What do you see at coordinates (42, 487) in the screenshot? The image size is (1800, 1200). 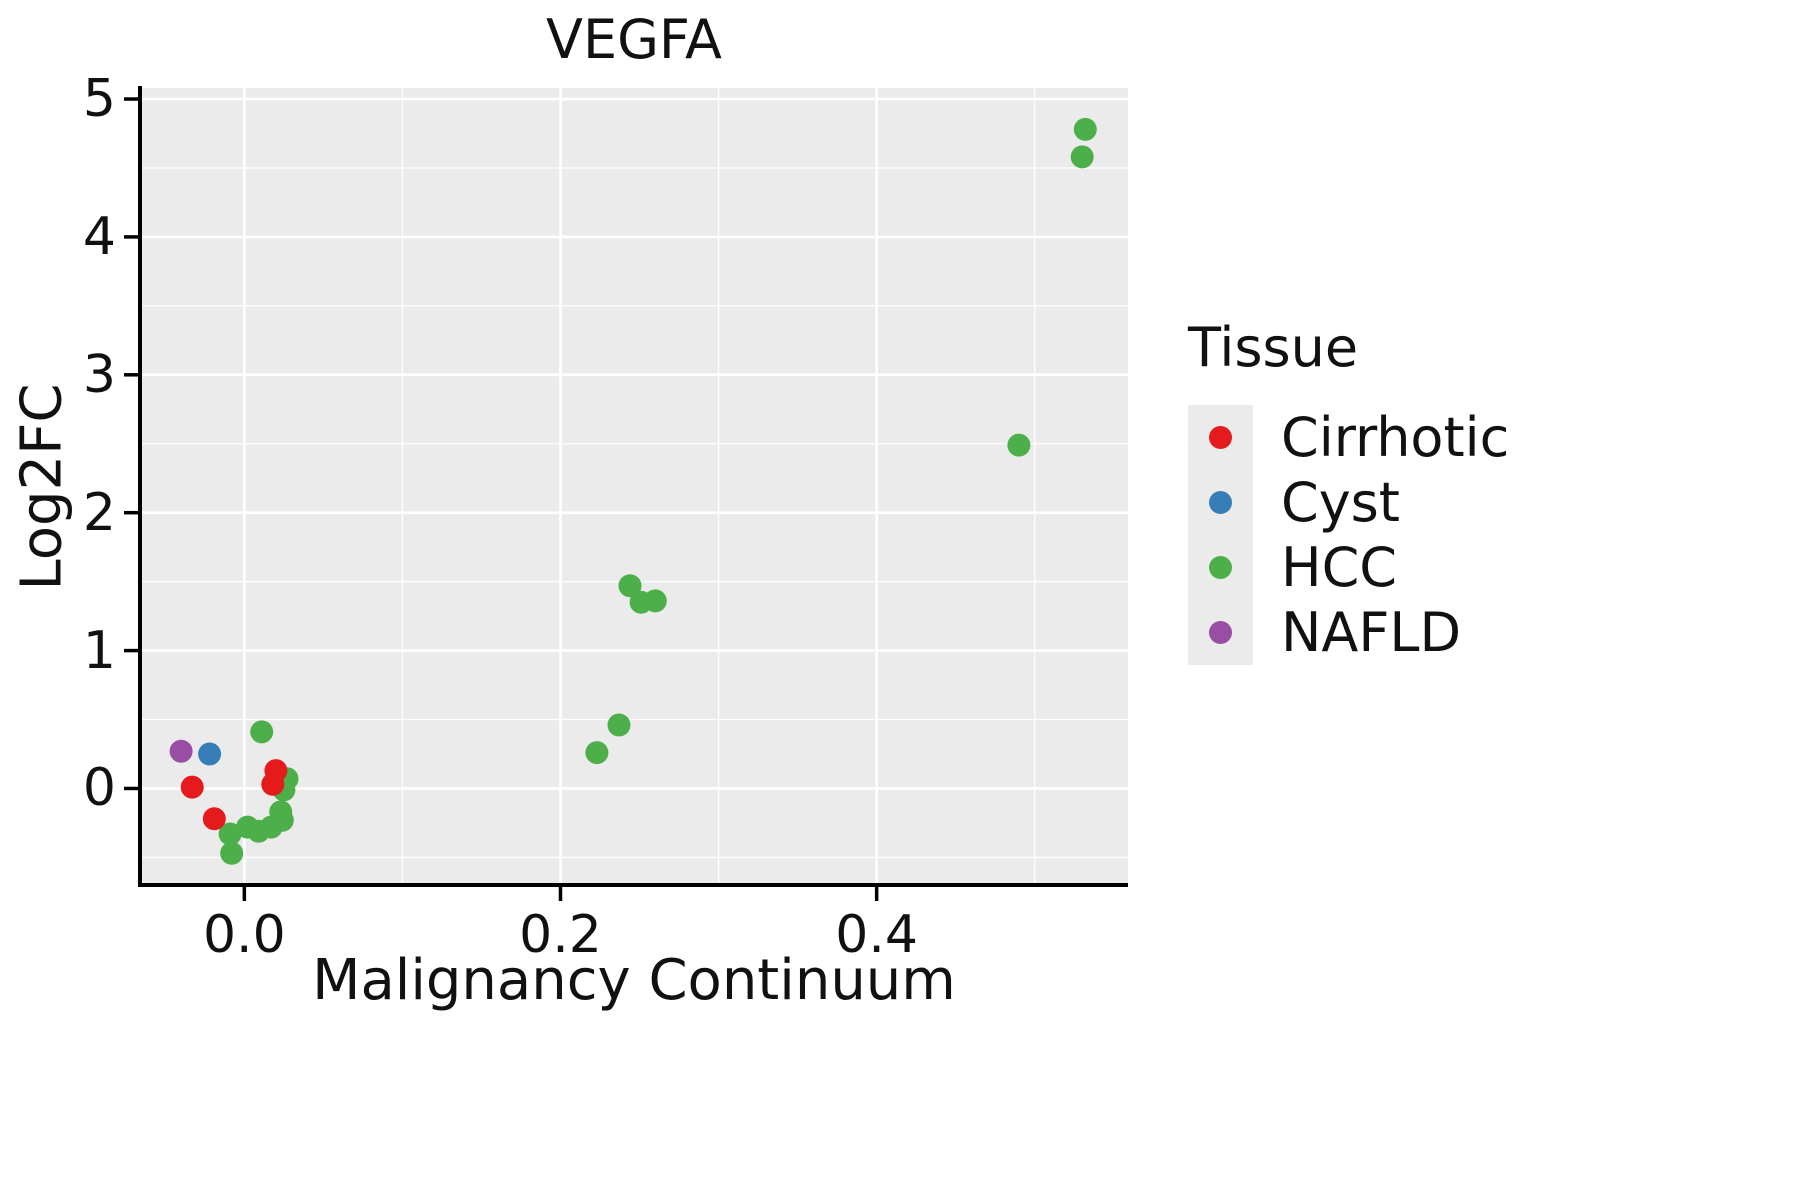 I see `y-axis-label: Log2FC` at bounding box center [42, 487].